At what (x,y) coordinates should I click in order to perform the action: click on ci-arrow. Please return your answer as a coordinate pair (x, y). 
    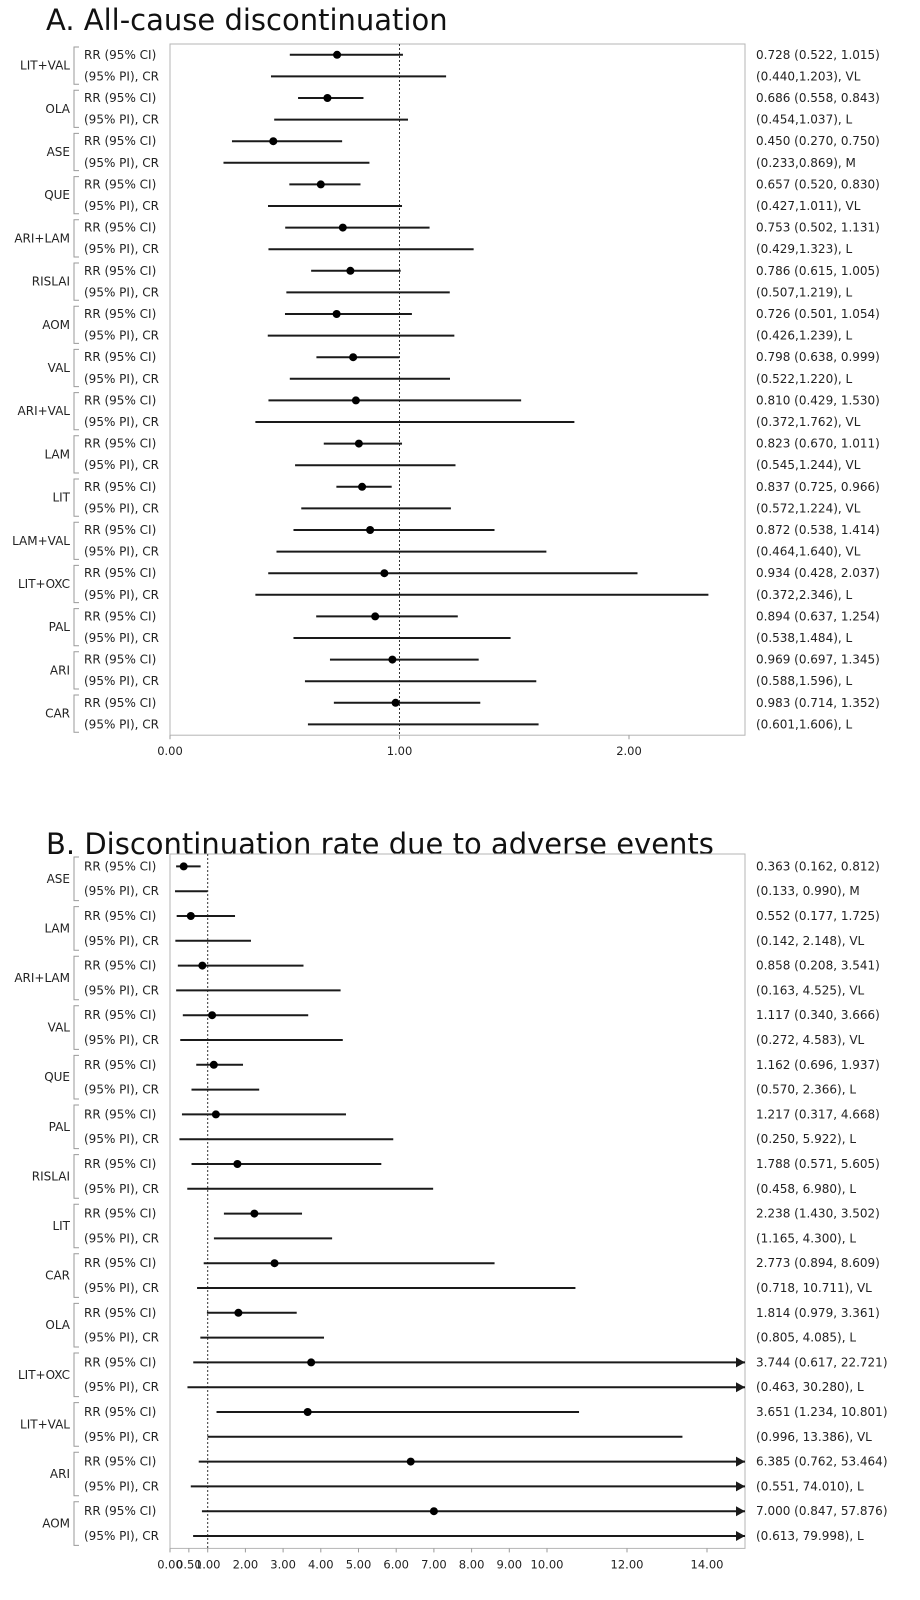
    Looking at the image, I should click on (740, 1362).